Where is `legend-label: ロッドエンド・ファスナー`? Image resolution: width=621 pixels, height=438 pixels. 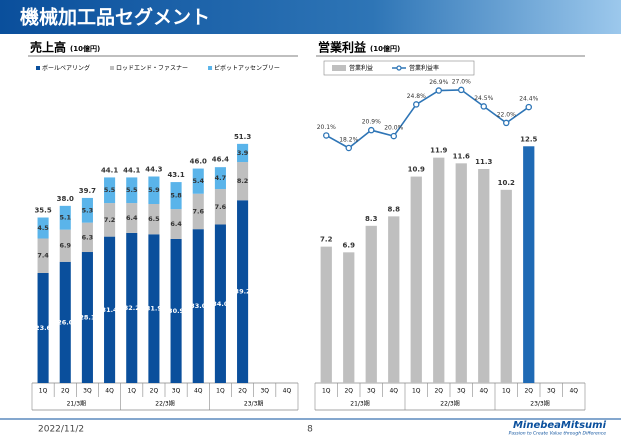
legend-label: ロッドエンド・ファスナー is located at coordinates (152, 68).